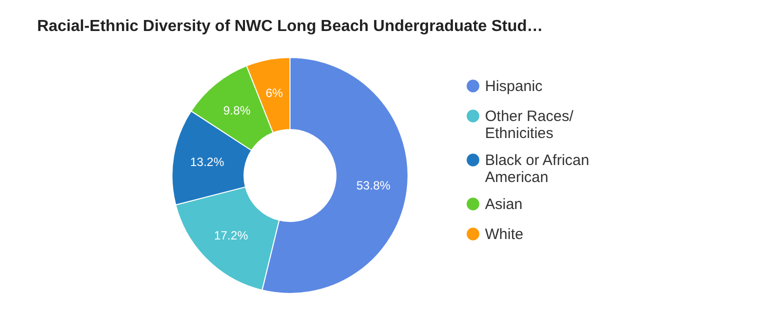  I want to click on data-label: 13.2%, so click(207, 161).